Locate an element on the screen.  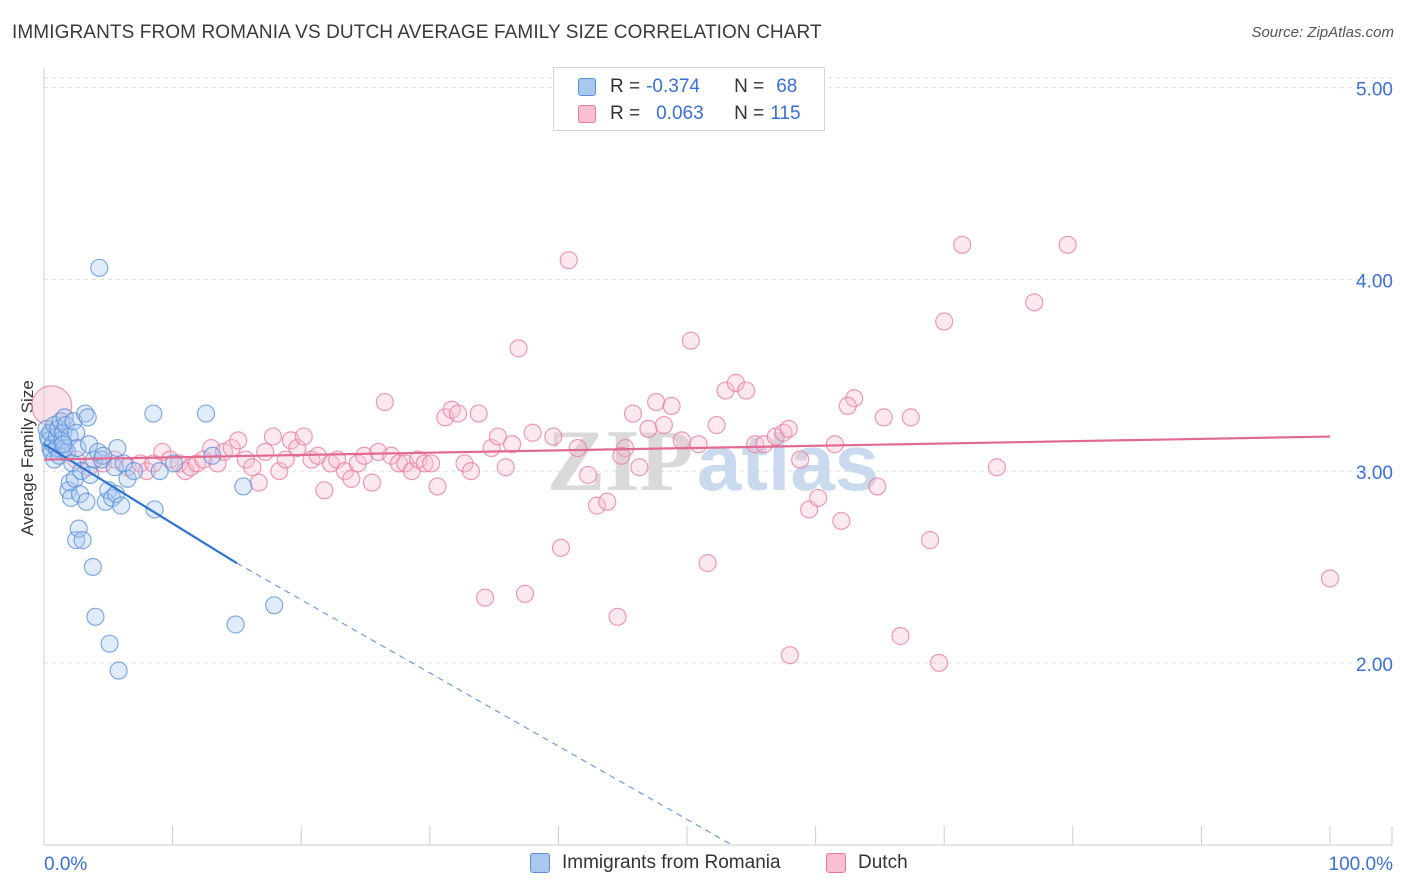
dutch-trend-line is located at coordinates (687, 448).